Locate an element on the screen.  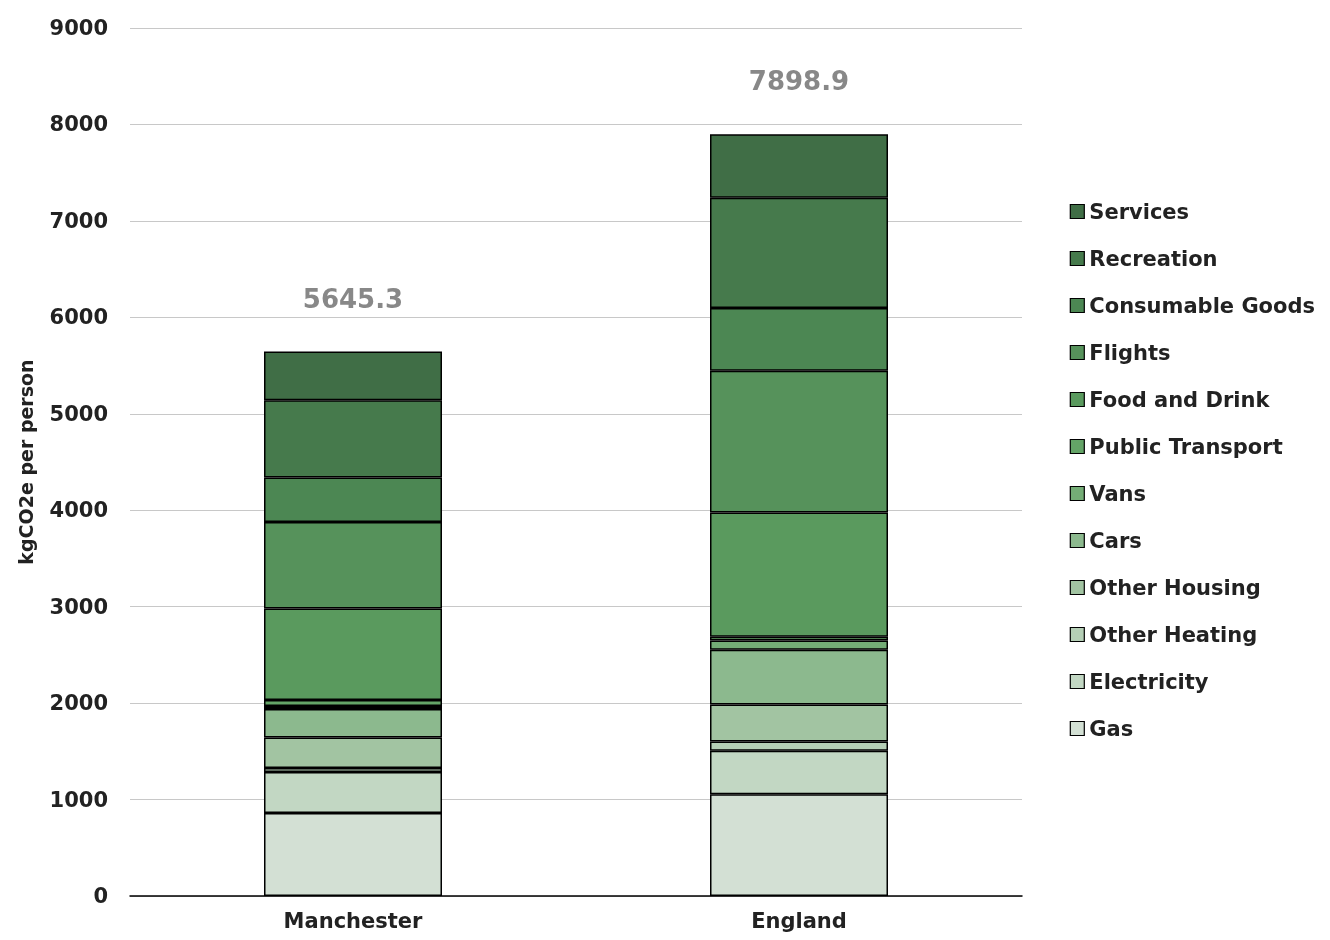
y-tick-label: 5000 is located at coordinates (78, 413).